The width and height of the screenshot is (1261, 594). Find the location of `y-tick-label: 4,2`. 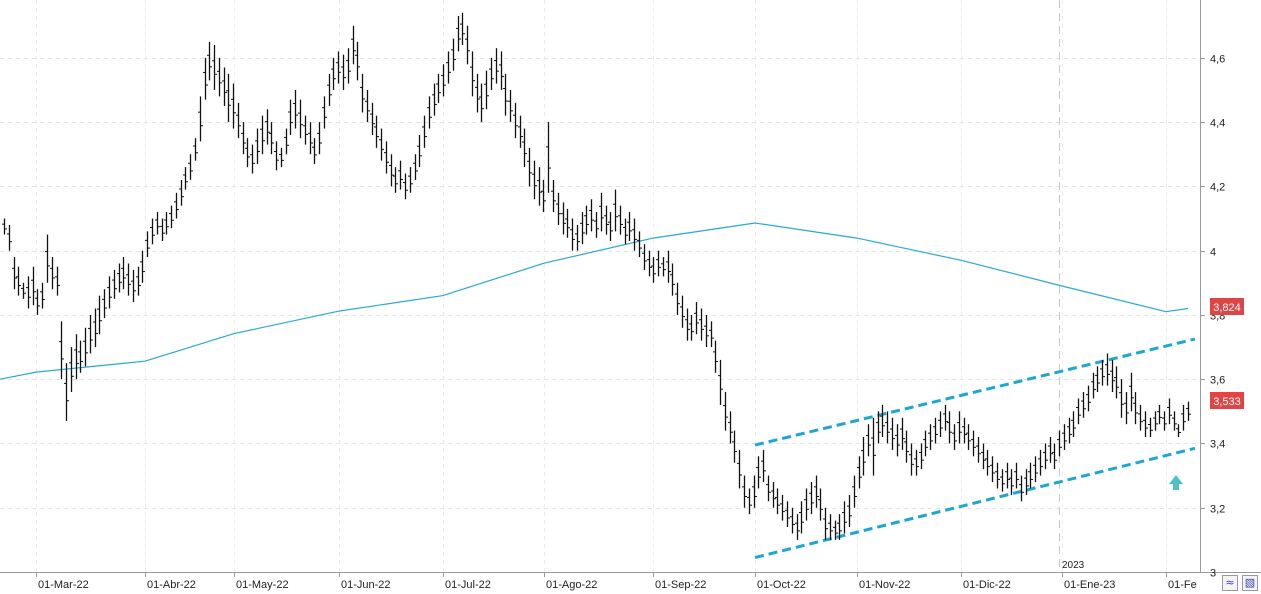

y-tick-label: 4,2 is located at coordinates (1217, 188).